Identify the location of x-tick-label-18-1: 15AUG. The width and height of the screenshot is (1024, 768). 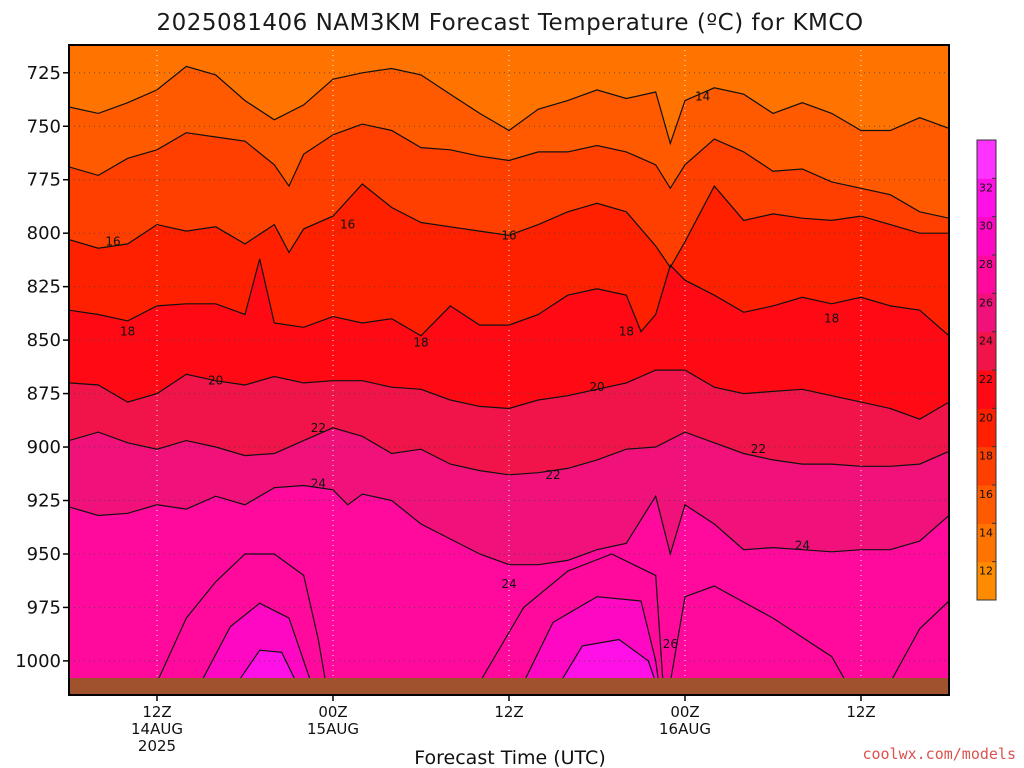
(333, 729).